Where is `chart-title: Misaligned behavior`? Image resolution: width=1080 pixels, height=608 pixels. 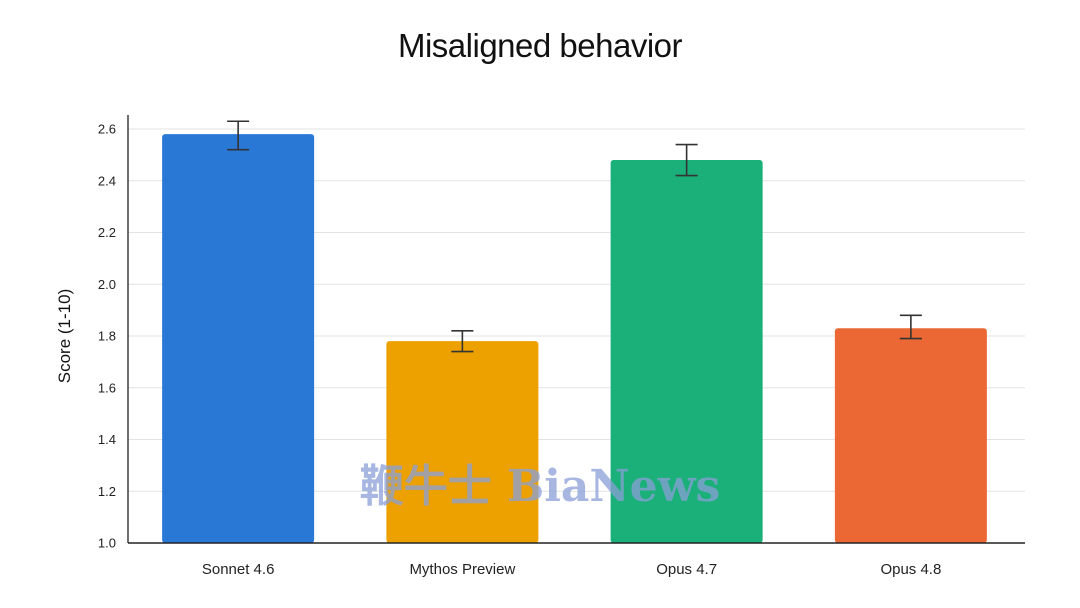
chart-title: Misaligned behavior is located at coordinates (540, 45).